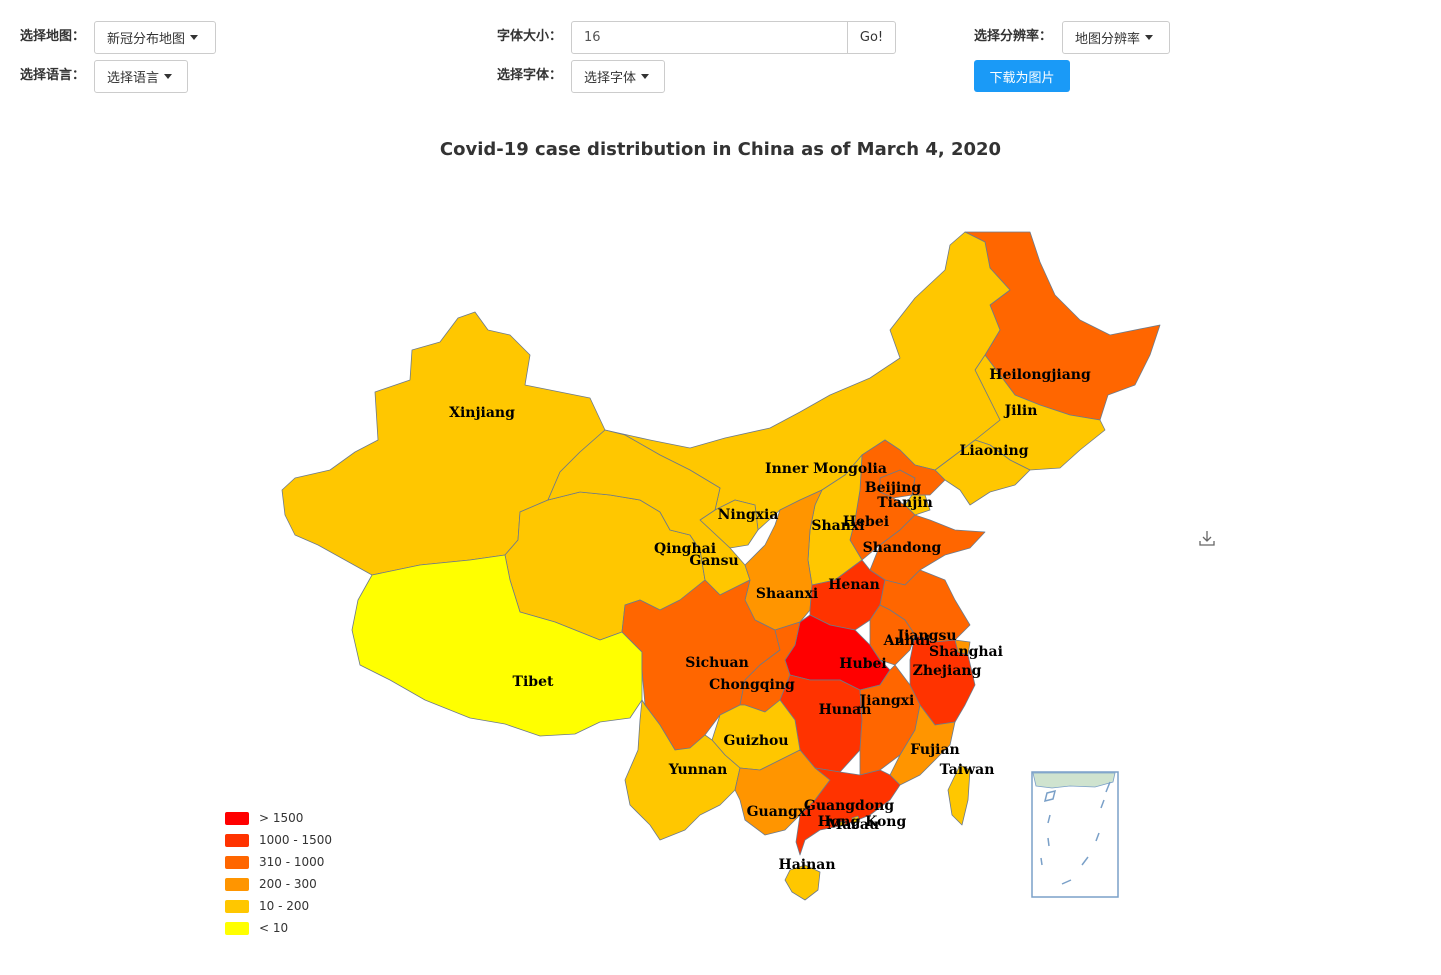 The height and width of the screenshot is (975, 1441). I want to click on map-select-label: 选择地图：, so click(53, 36).